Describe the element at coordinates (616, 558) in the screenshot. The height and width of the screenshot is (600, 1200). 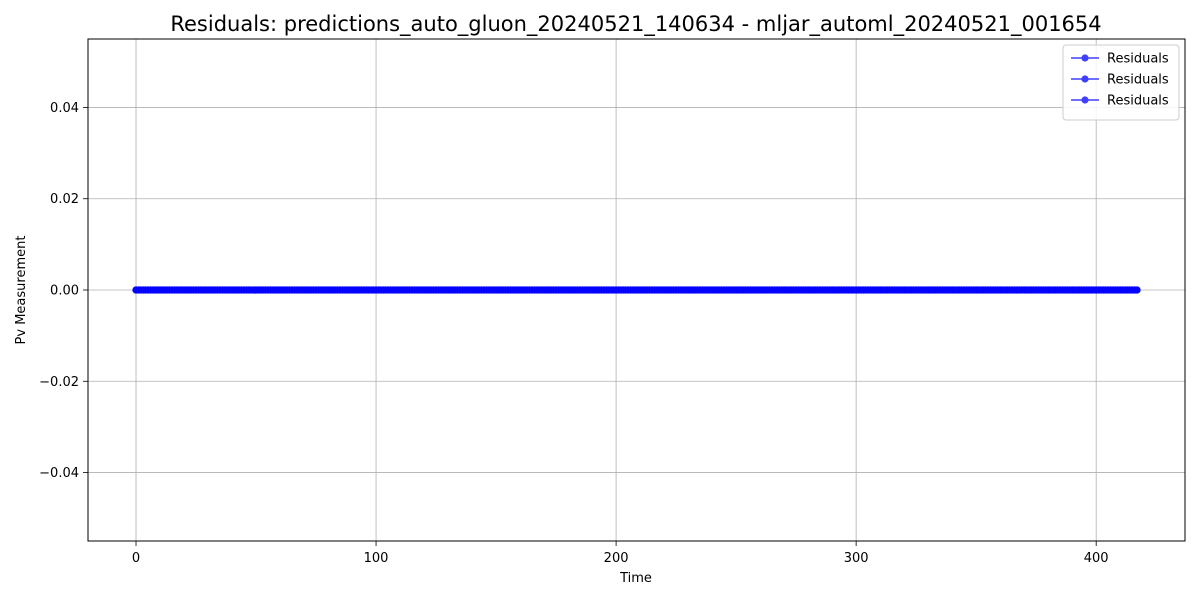
I see `x-tick-label: 200` at that location.